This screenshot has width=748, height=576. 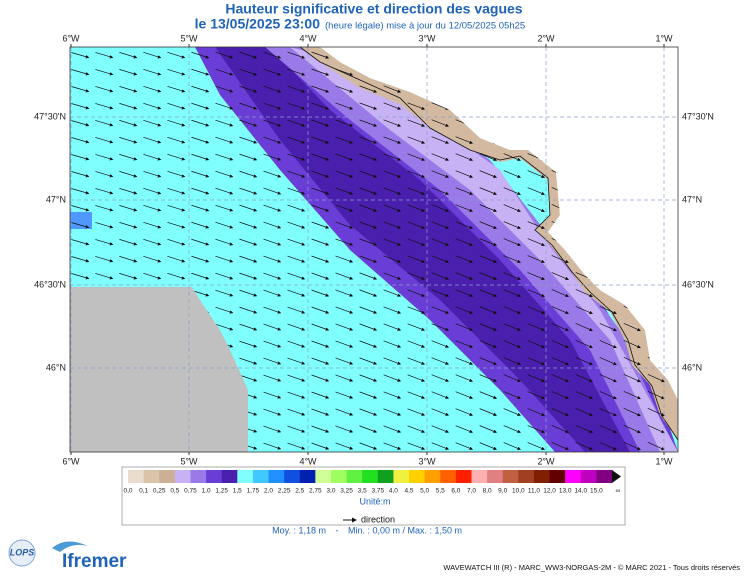 What do you see at coordinates (159, 491) in the screenshot?
I see `colorbar-label: 0,25` at bounding box center [159, 491].